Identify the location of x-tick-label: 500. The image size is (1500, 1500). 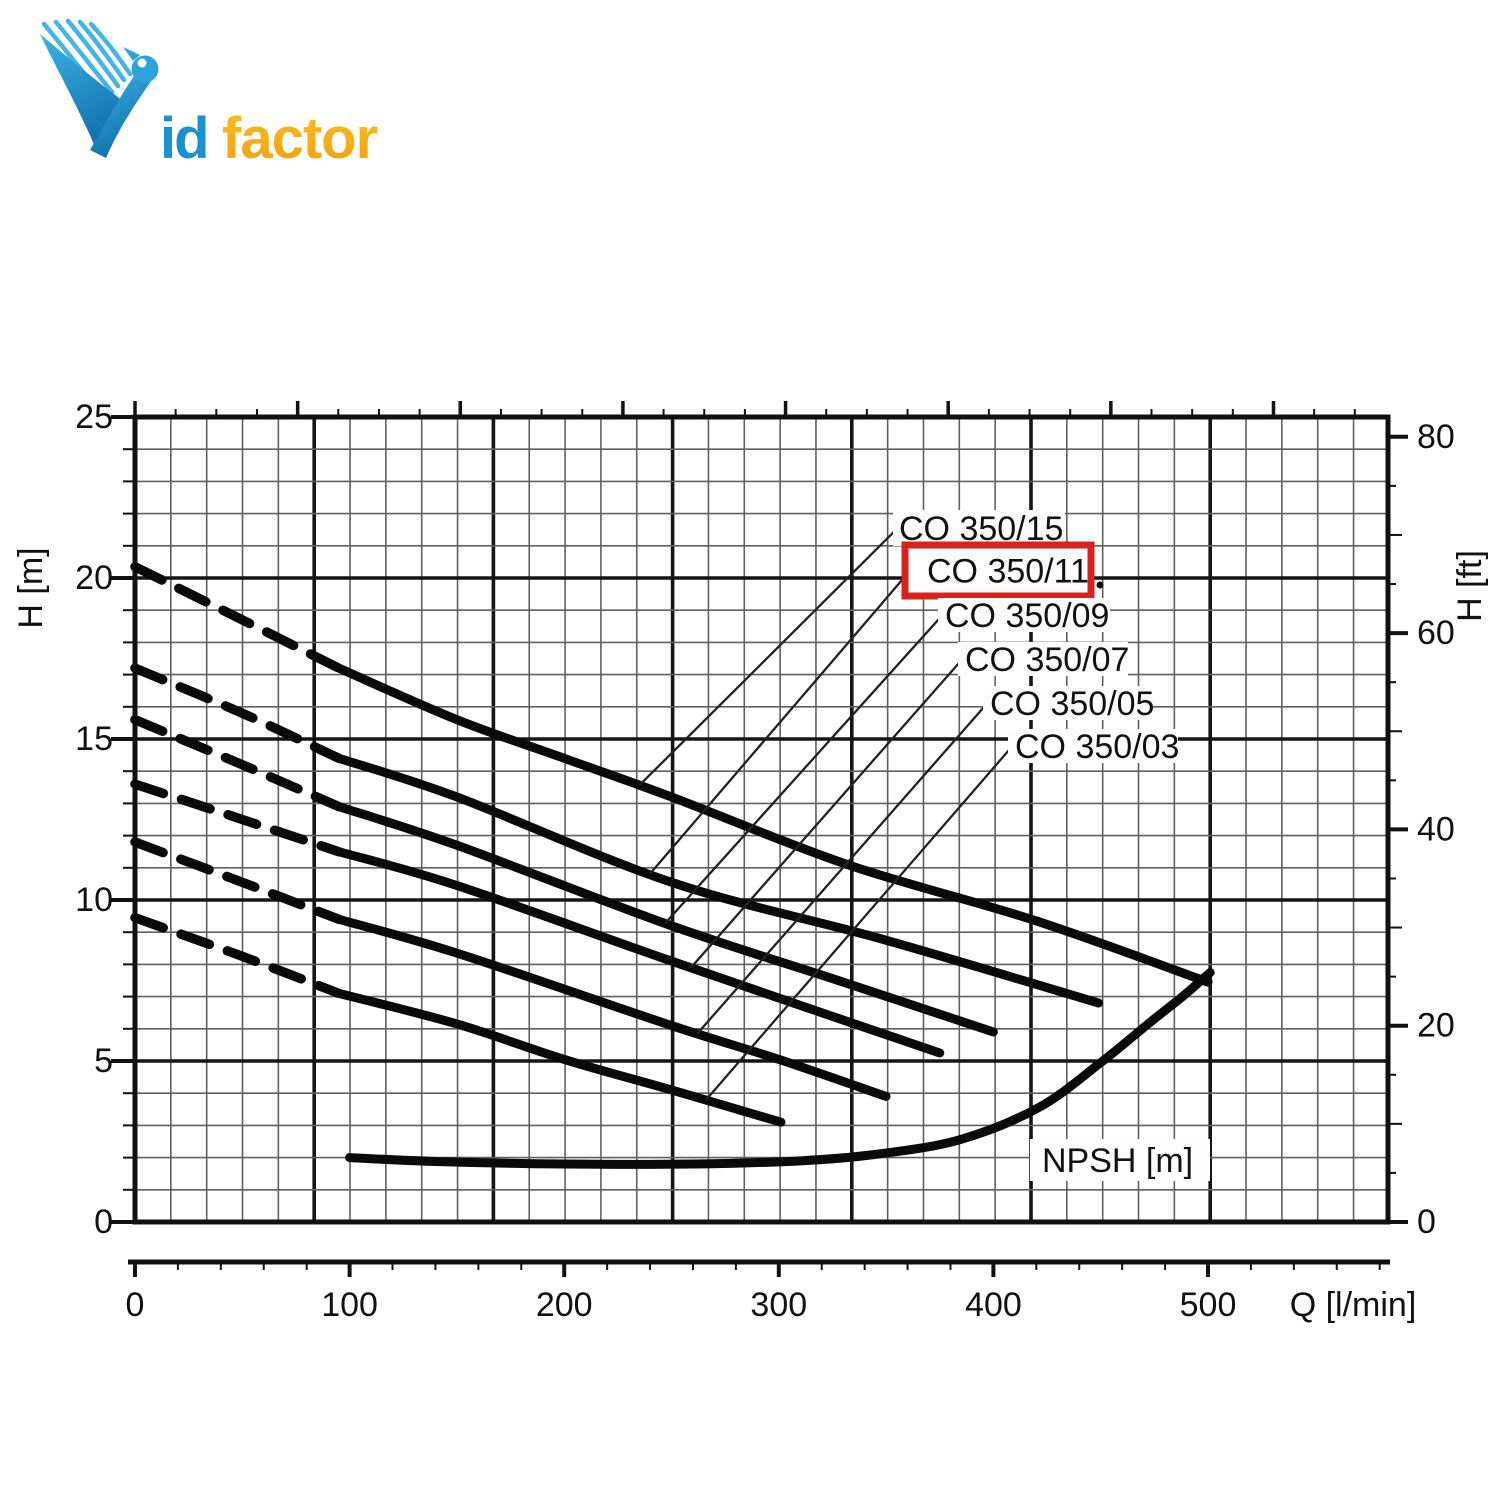
(1208, 1305).